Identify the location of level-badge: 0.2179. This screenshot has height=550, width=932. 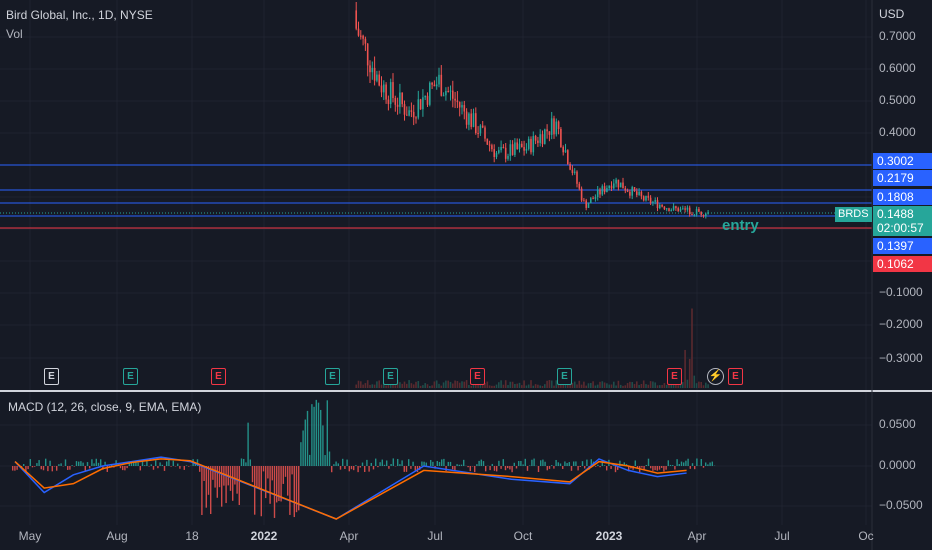
(902, 178).